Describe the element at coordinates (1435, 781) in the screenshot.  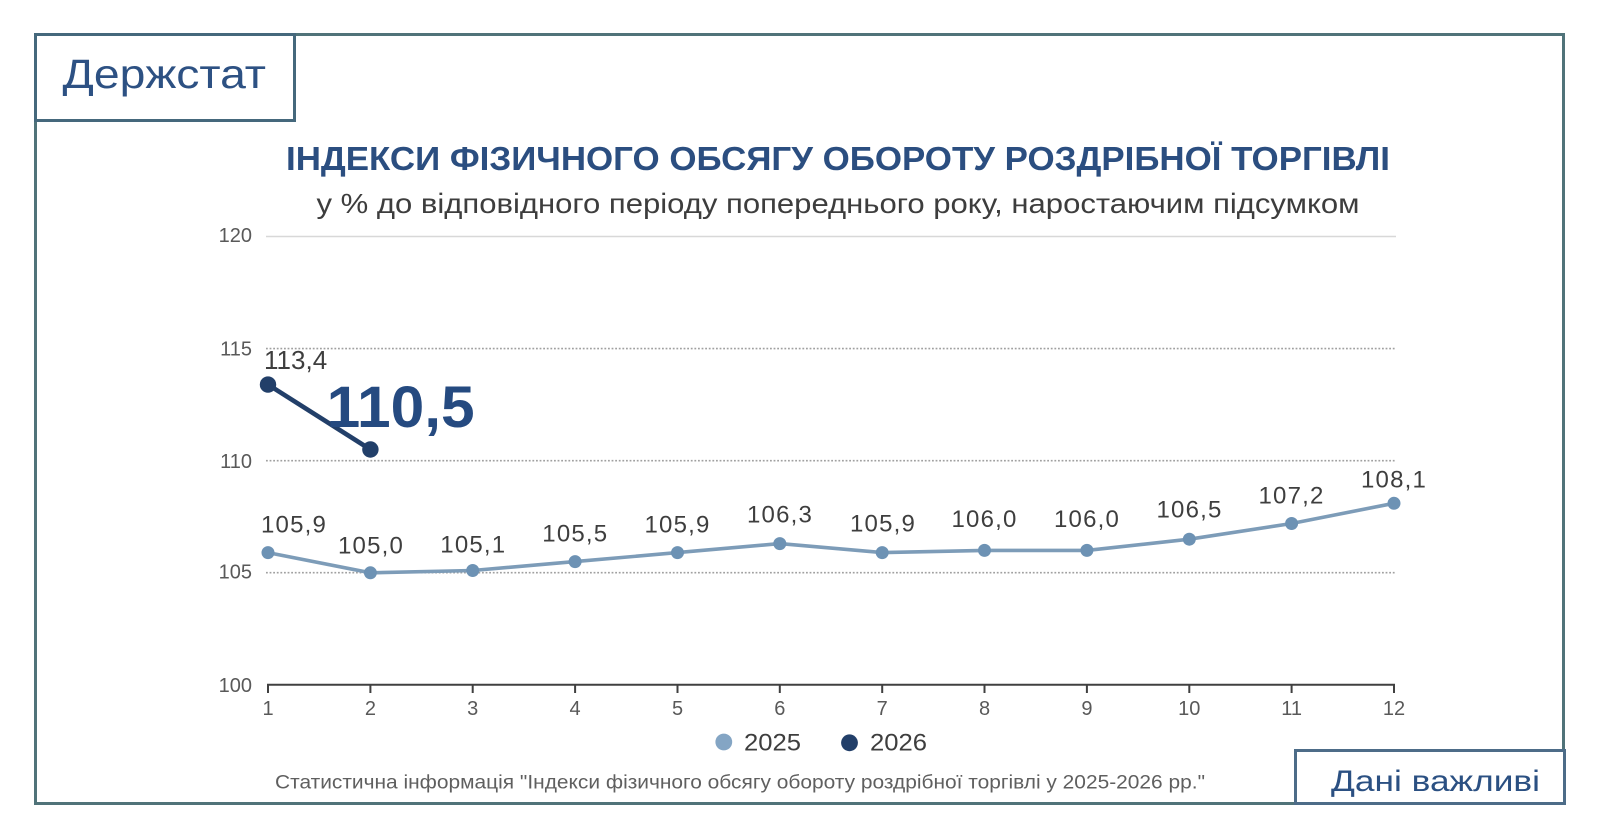
I see `svg-text: Дані важливі` at that location.